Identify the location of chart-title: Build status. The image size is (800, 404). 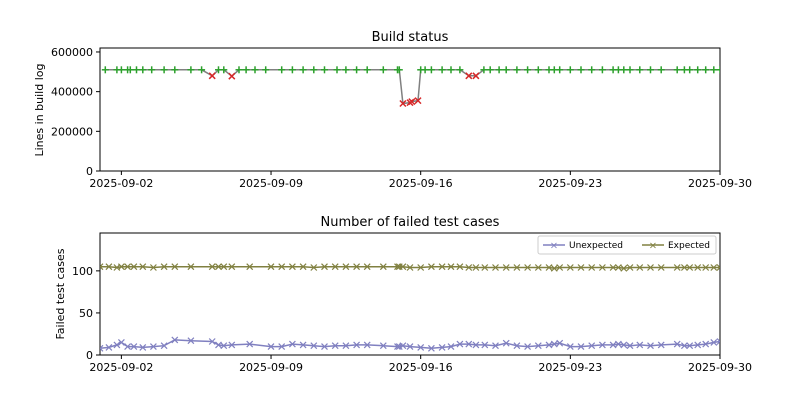
(410, 37).